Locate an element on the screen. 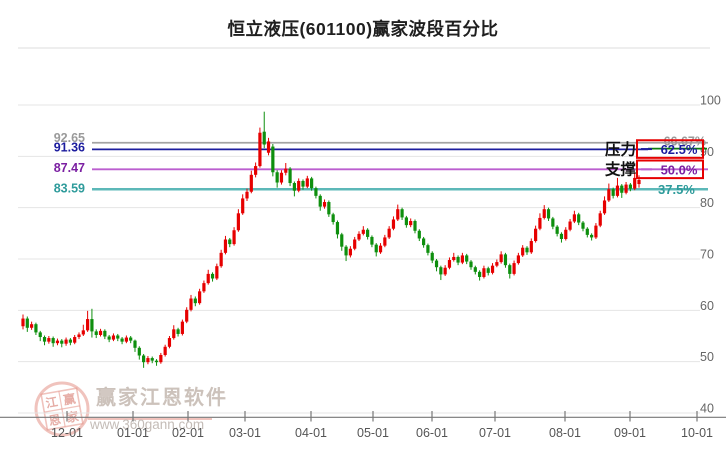 The width and height of the screenshot is (726, 450). y-axis-label: 50 is located at coordinates (707, 357).